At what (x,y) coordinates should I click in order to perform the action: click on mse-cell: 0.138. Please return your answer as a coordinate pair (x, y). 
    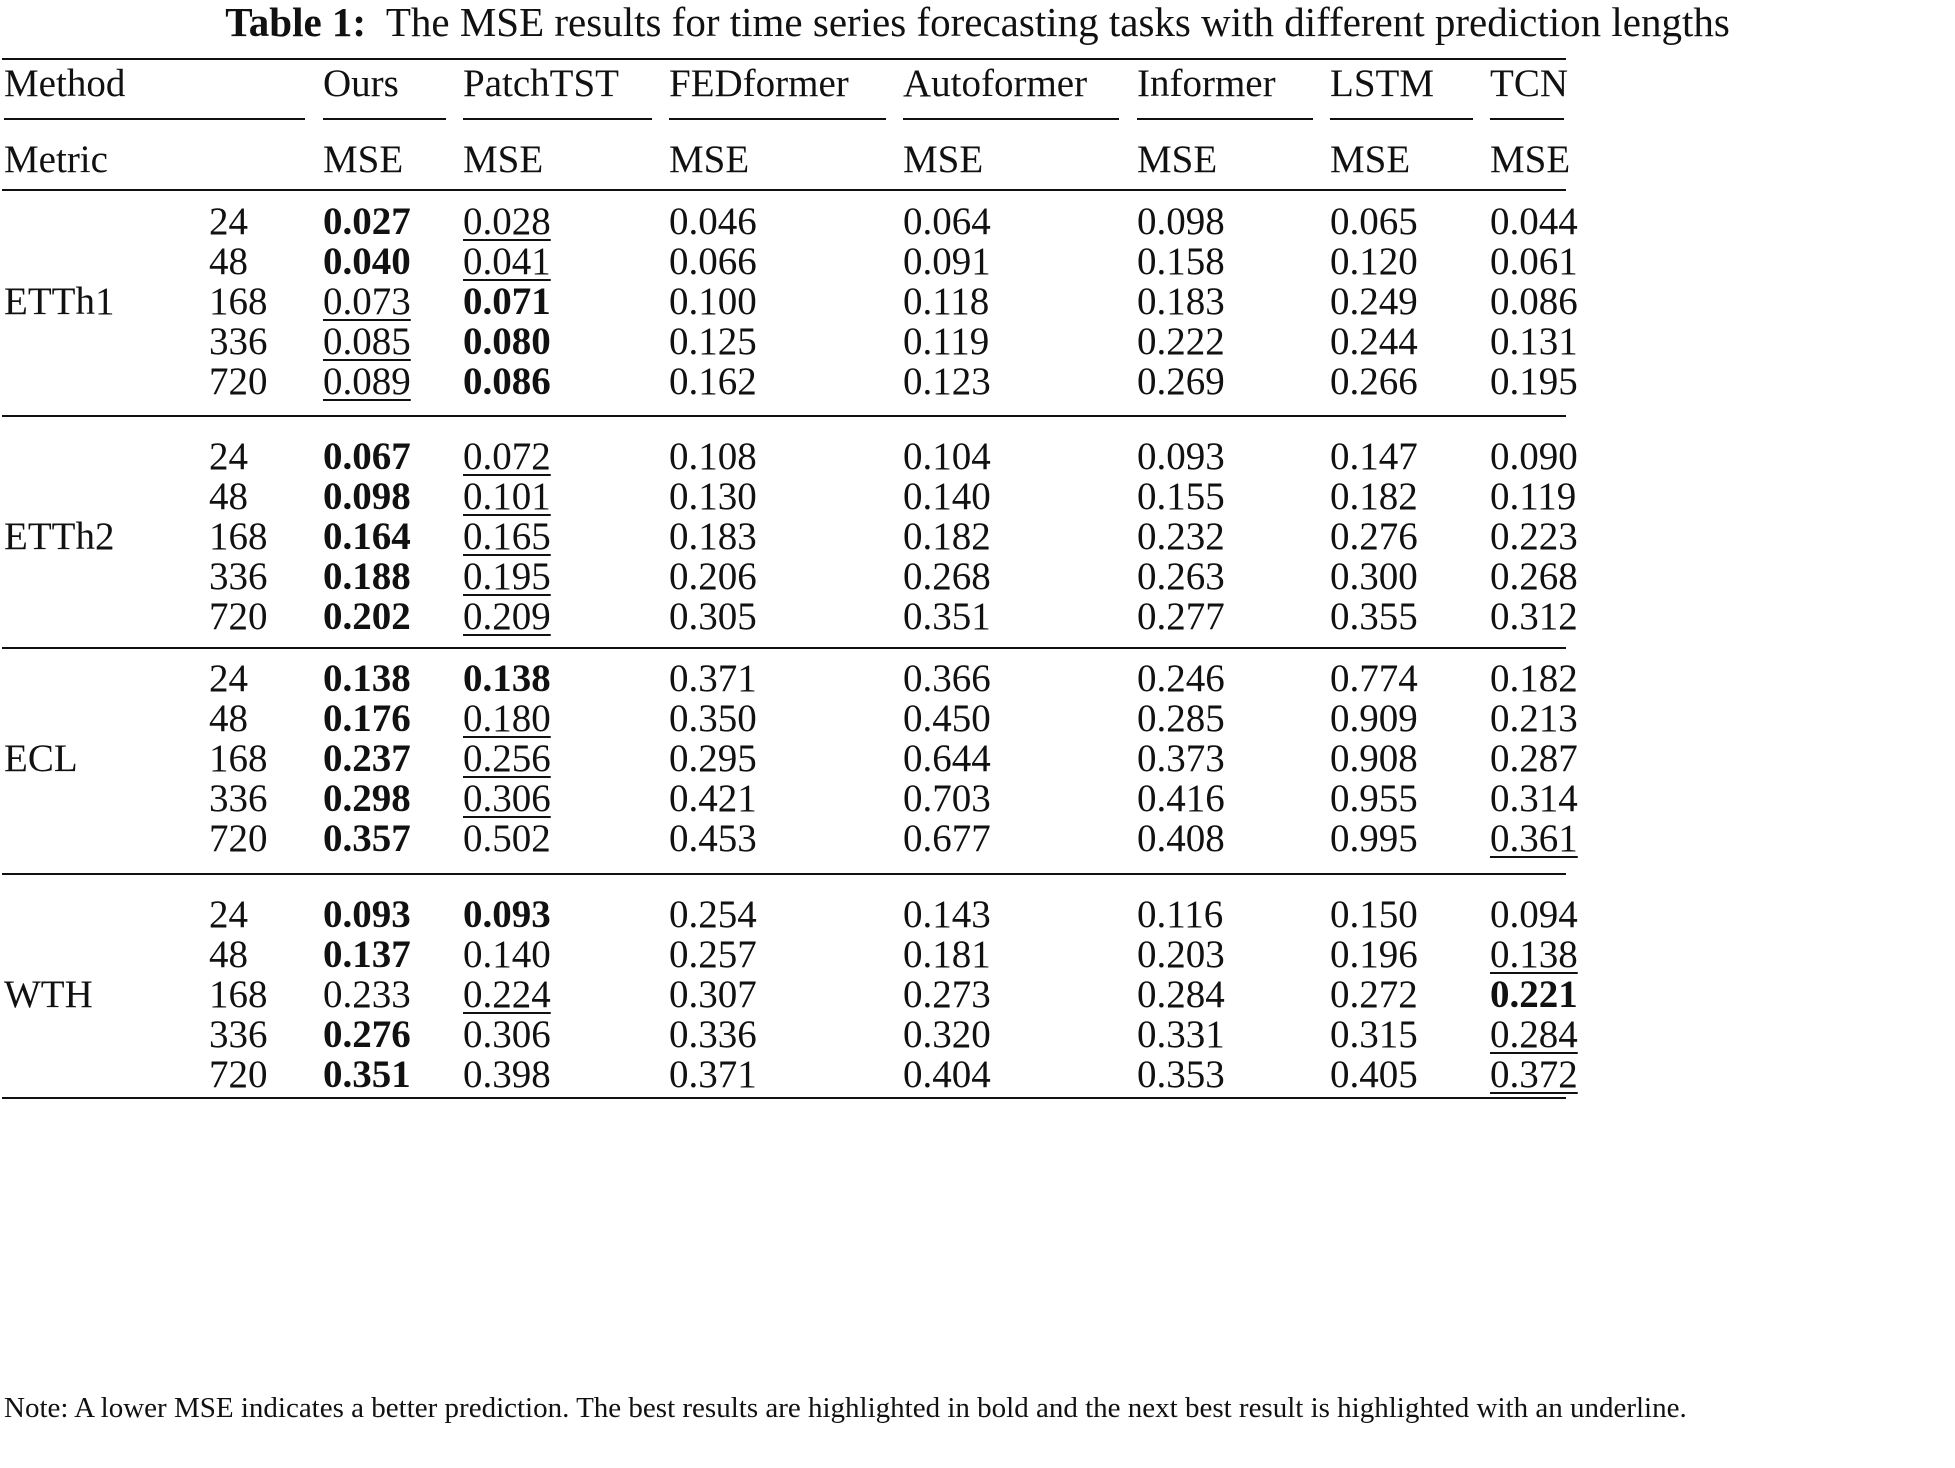
    Looking at the image, I should click on (367, 678).